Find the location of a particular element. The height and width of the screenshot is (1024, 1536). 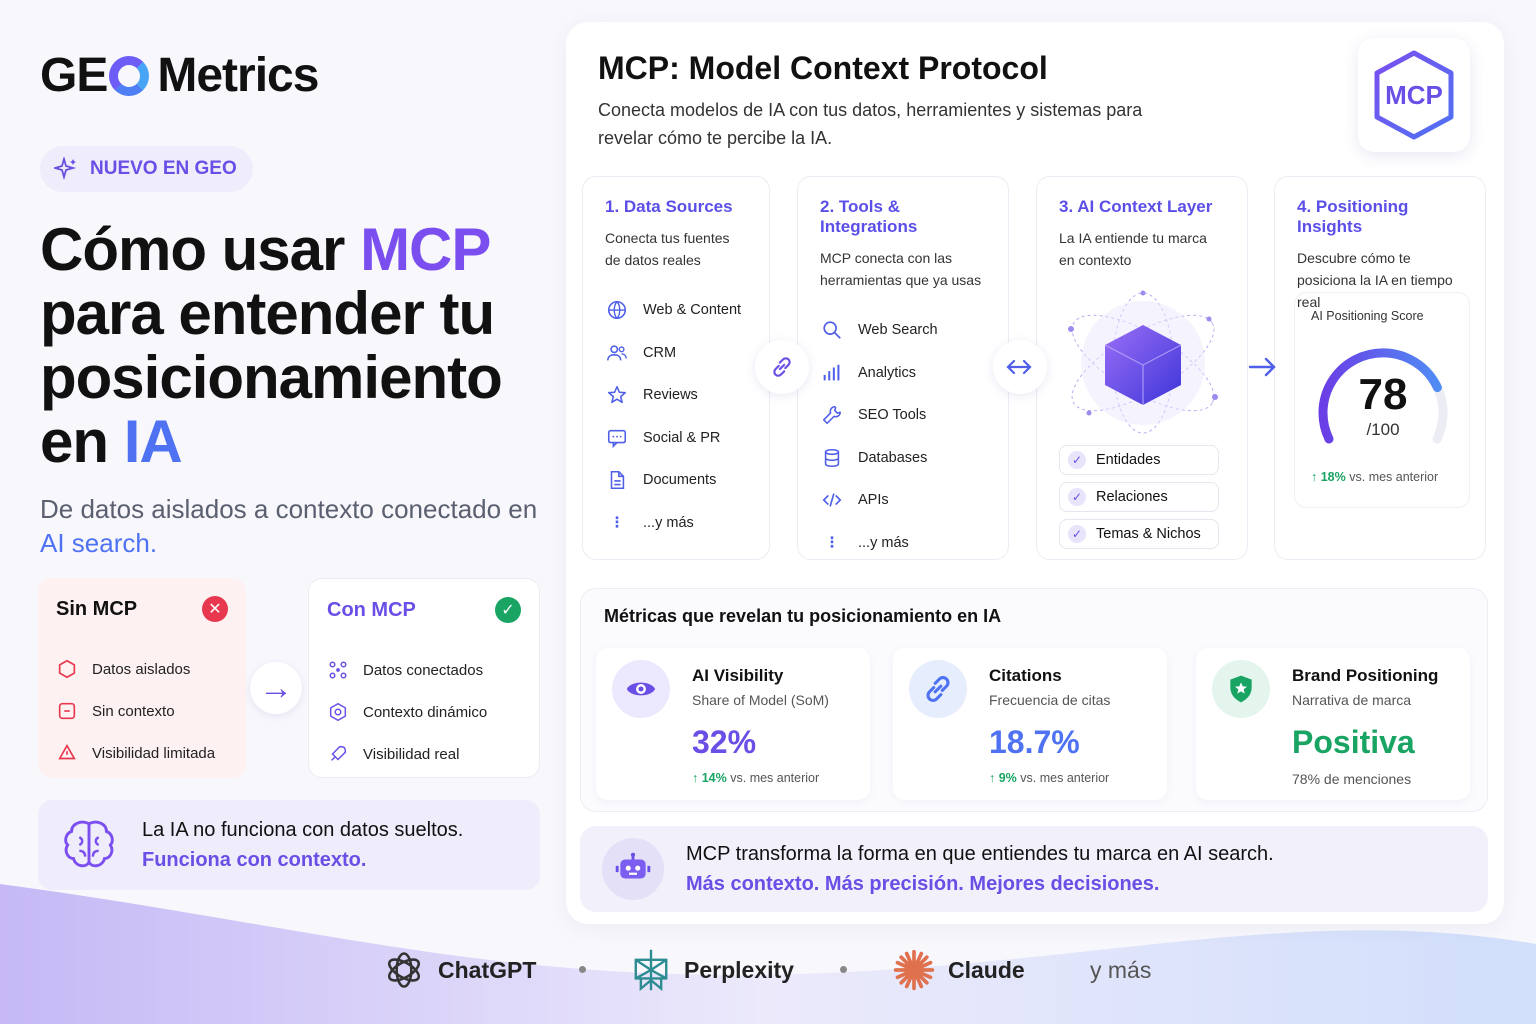

metric-change: ↑ 9% vs. mes anterior is located at coordinates (1049, 778).